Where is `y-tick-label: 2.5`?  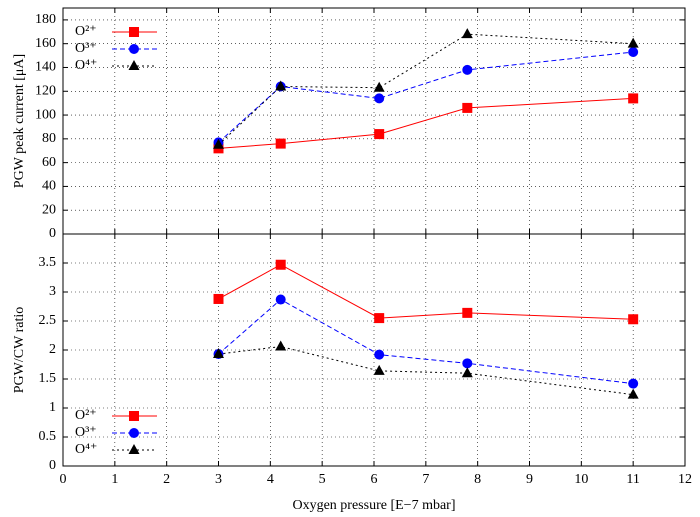 y-tick-label: 2.5 is located at coordinates (48, 320).